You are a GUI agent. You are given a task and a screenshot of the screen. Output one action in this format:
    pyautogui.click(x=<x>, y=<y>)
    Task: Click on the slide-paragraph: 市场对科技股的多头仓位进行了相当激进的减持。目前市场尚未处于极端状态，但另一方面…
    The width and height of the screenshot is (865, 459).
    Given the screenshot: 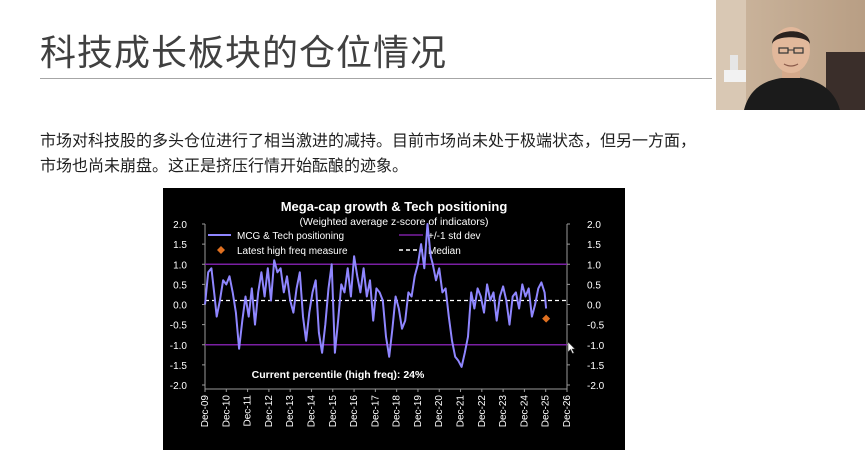 What is the action you would take?
    pyautogui.click(x=368, y=153)
    